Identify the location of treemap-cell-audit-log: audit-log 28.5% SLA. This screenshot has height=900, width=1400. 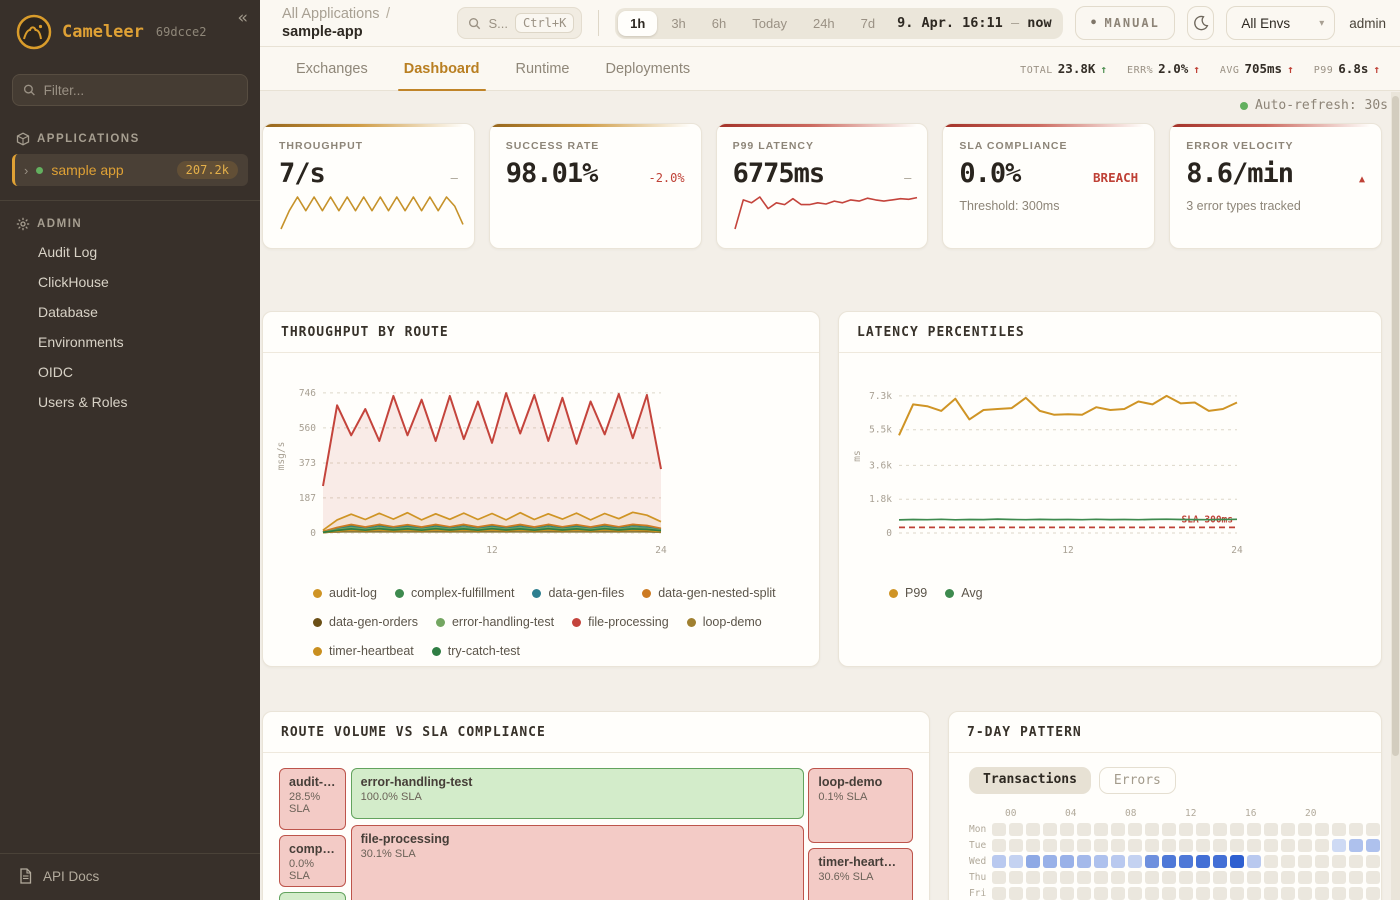
(313, 799).